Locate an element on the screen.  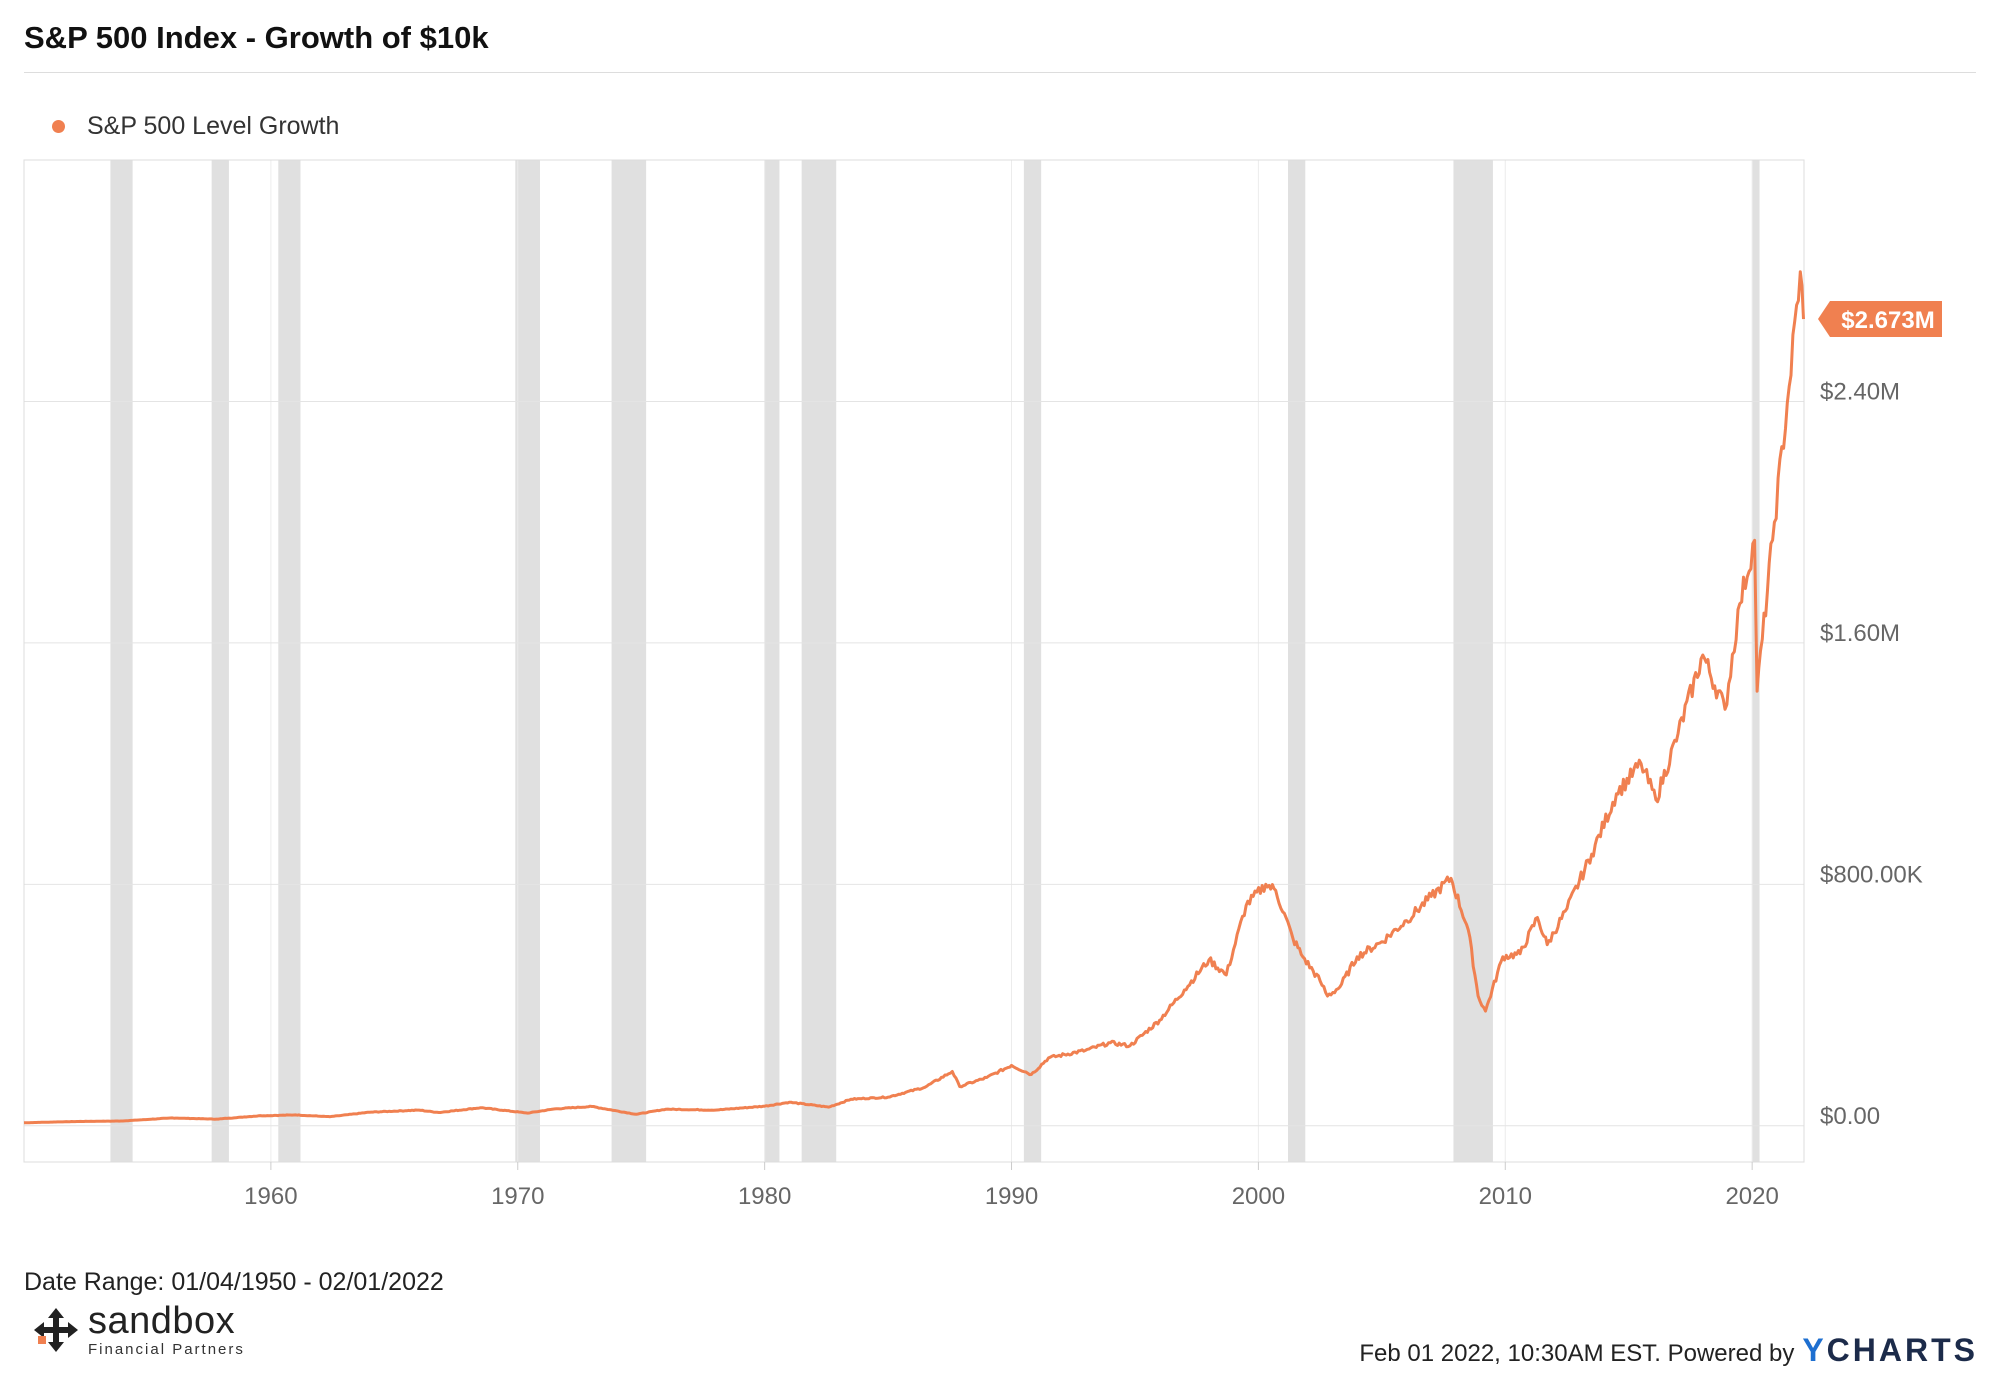
x-tick-label: 1960 is located at coordinates (270, 1196).